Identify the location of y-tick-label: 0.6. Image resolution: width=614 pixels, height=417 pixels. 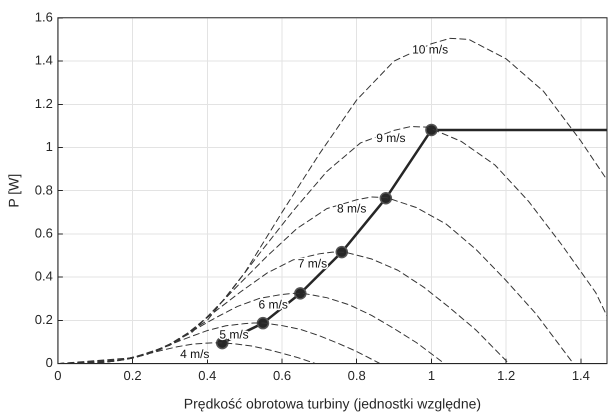
(43, 233).